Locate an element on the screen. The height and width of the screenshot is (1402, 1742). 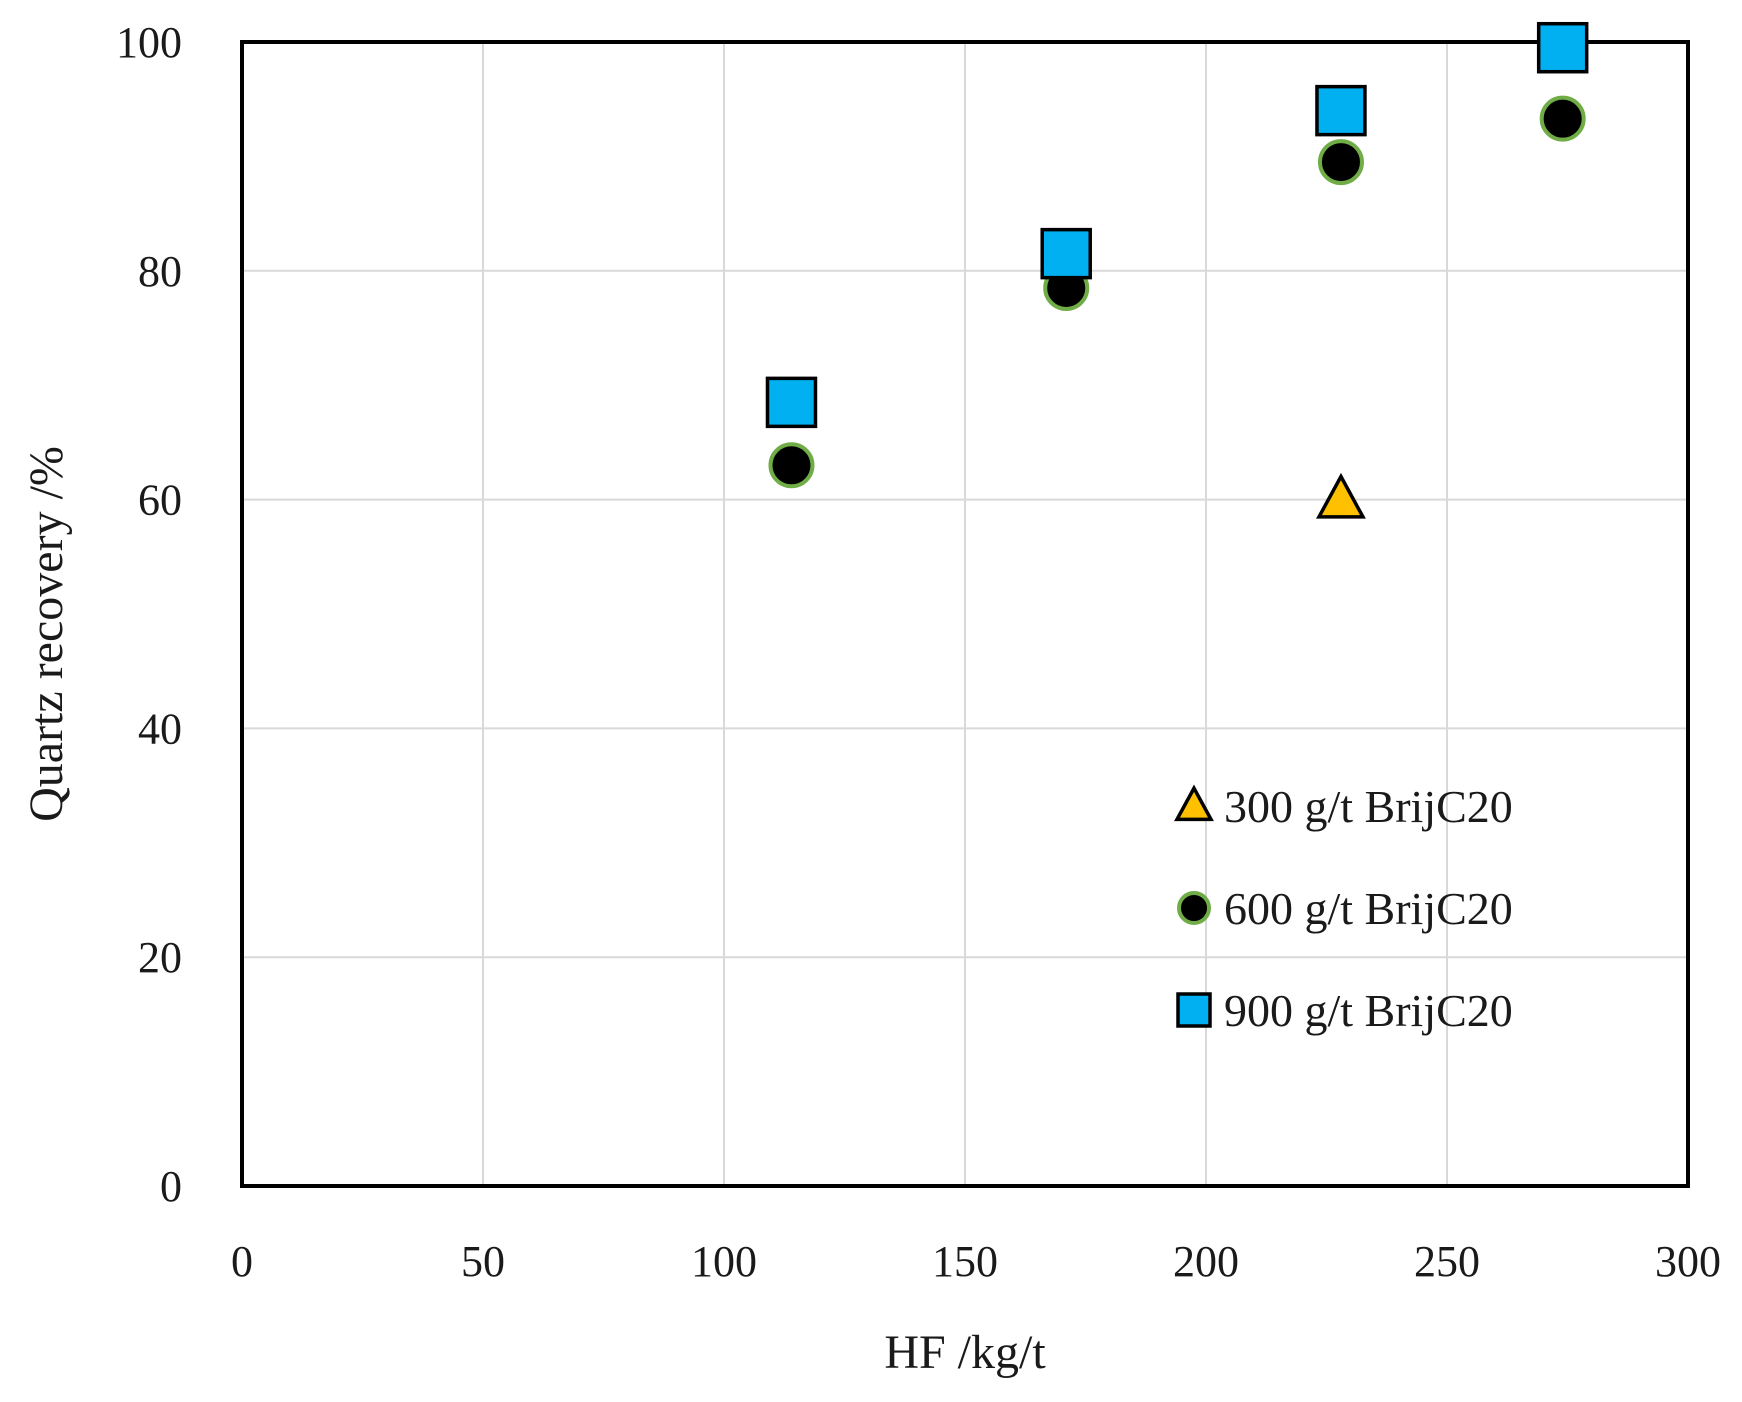
y-tick-label: 40 is located at coordinates (160, 728).